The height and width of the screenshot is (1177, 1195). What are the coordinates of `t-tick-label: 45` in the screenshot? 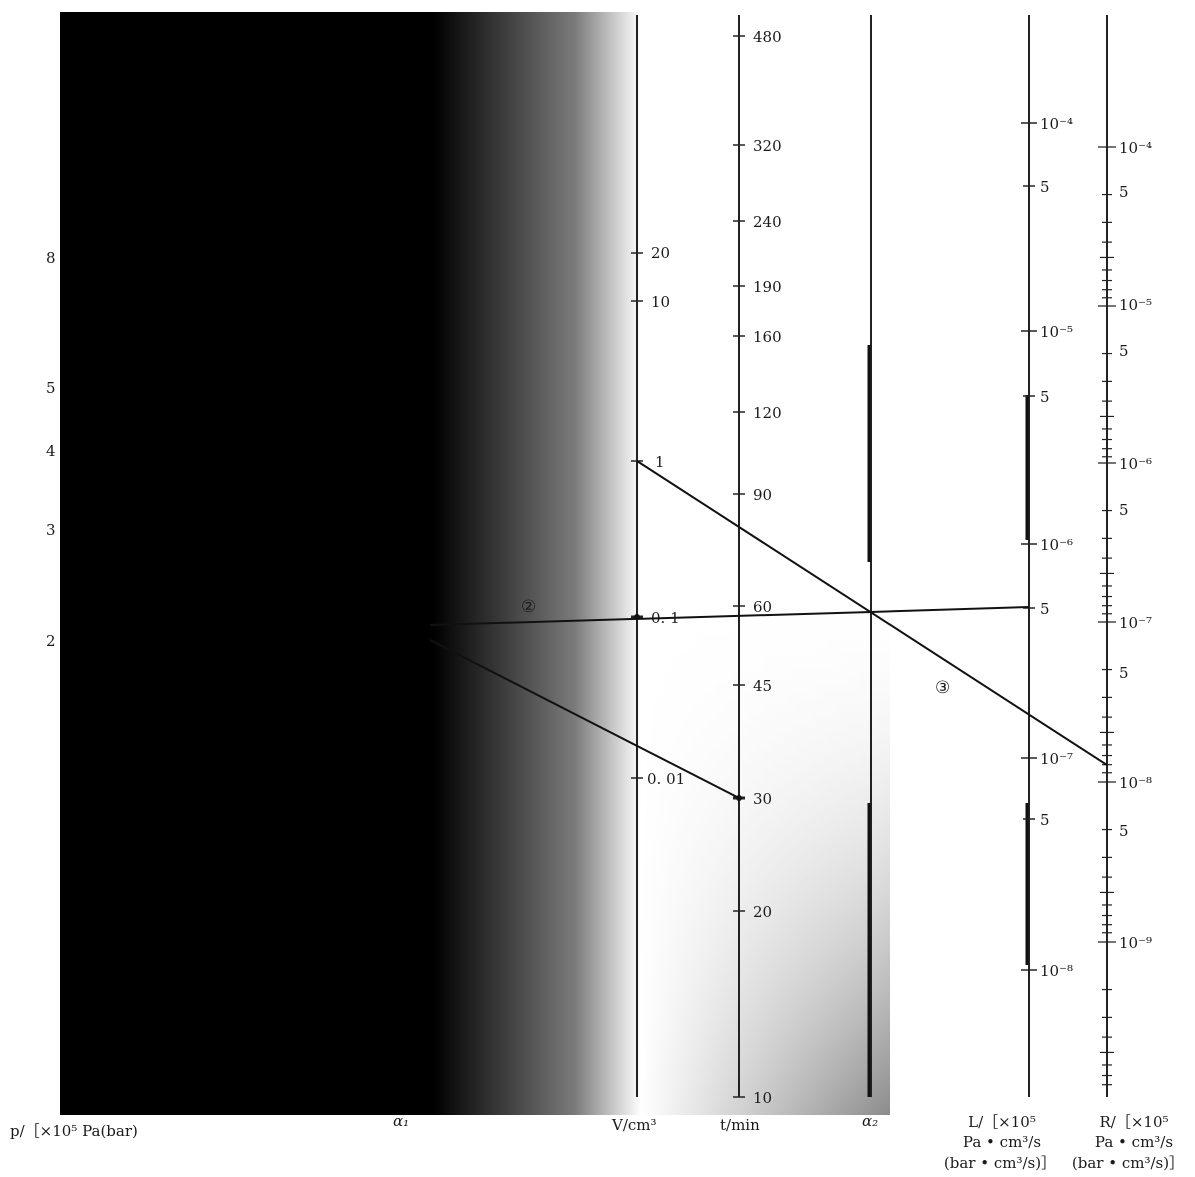 It's located at (762, 686).